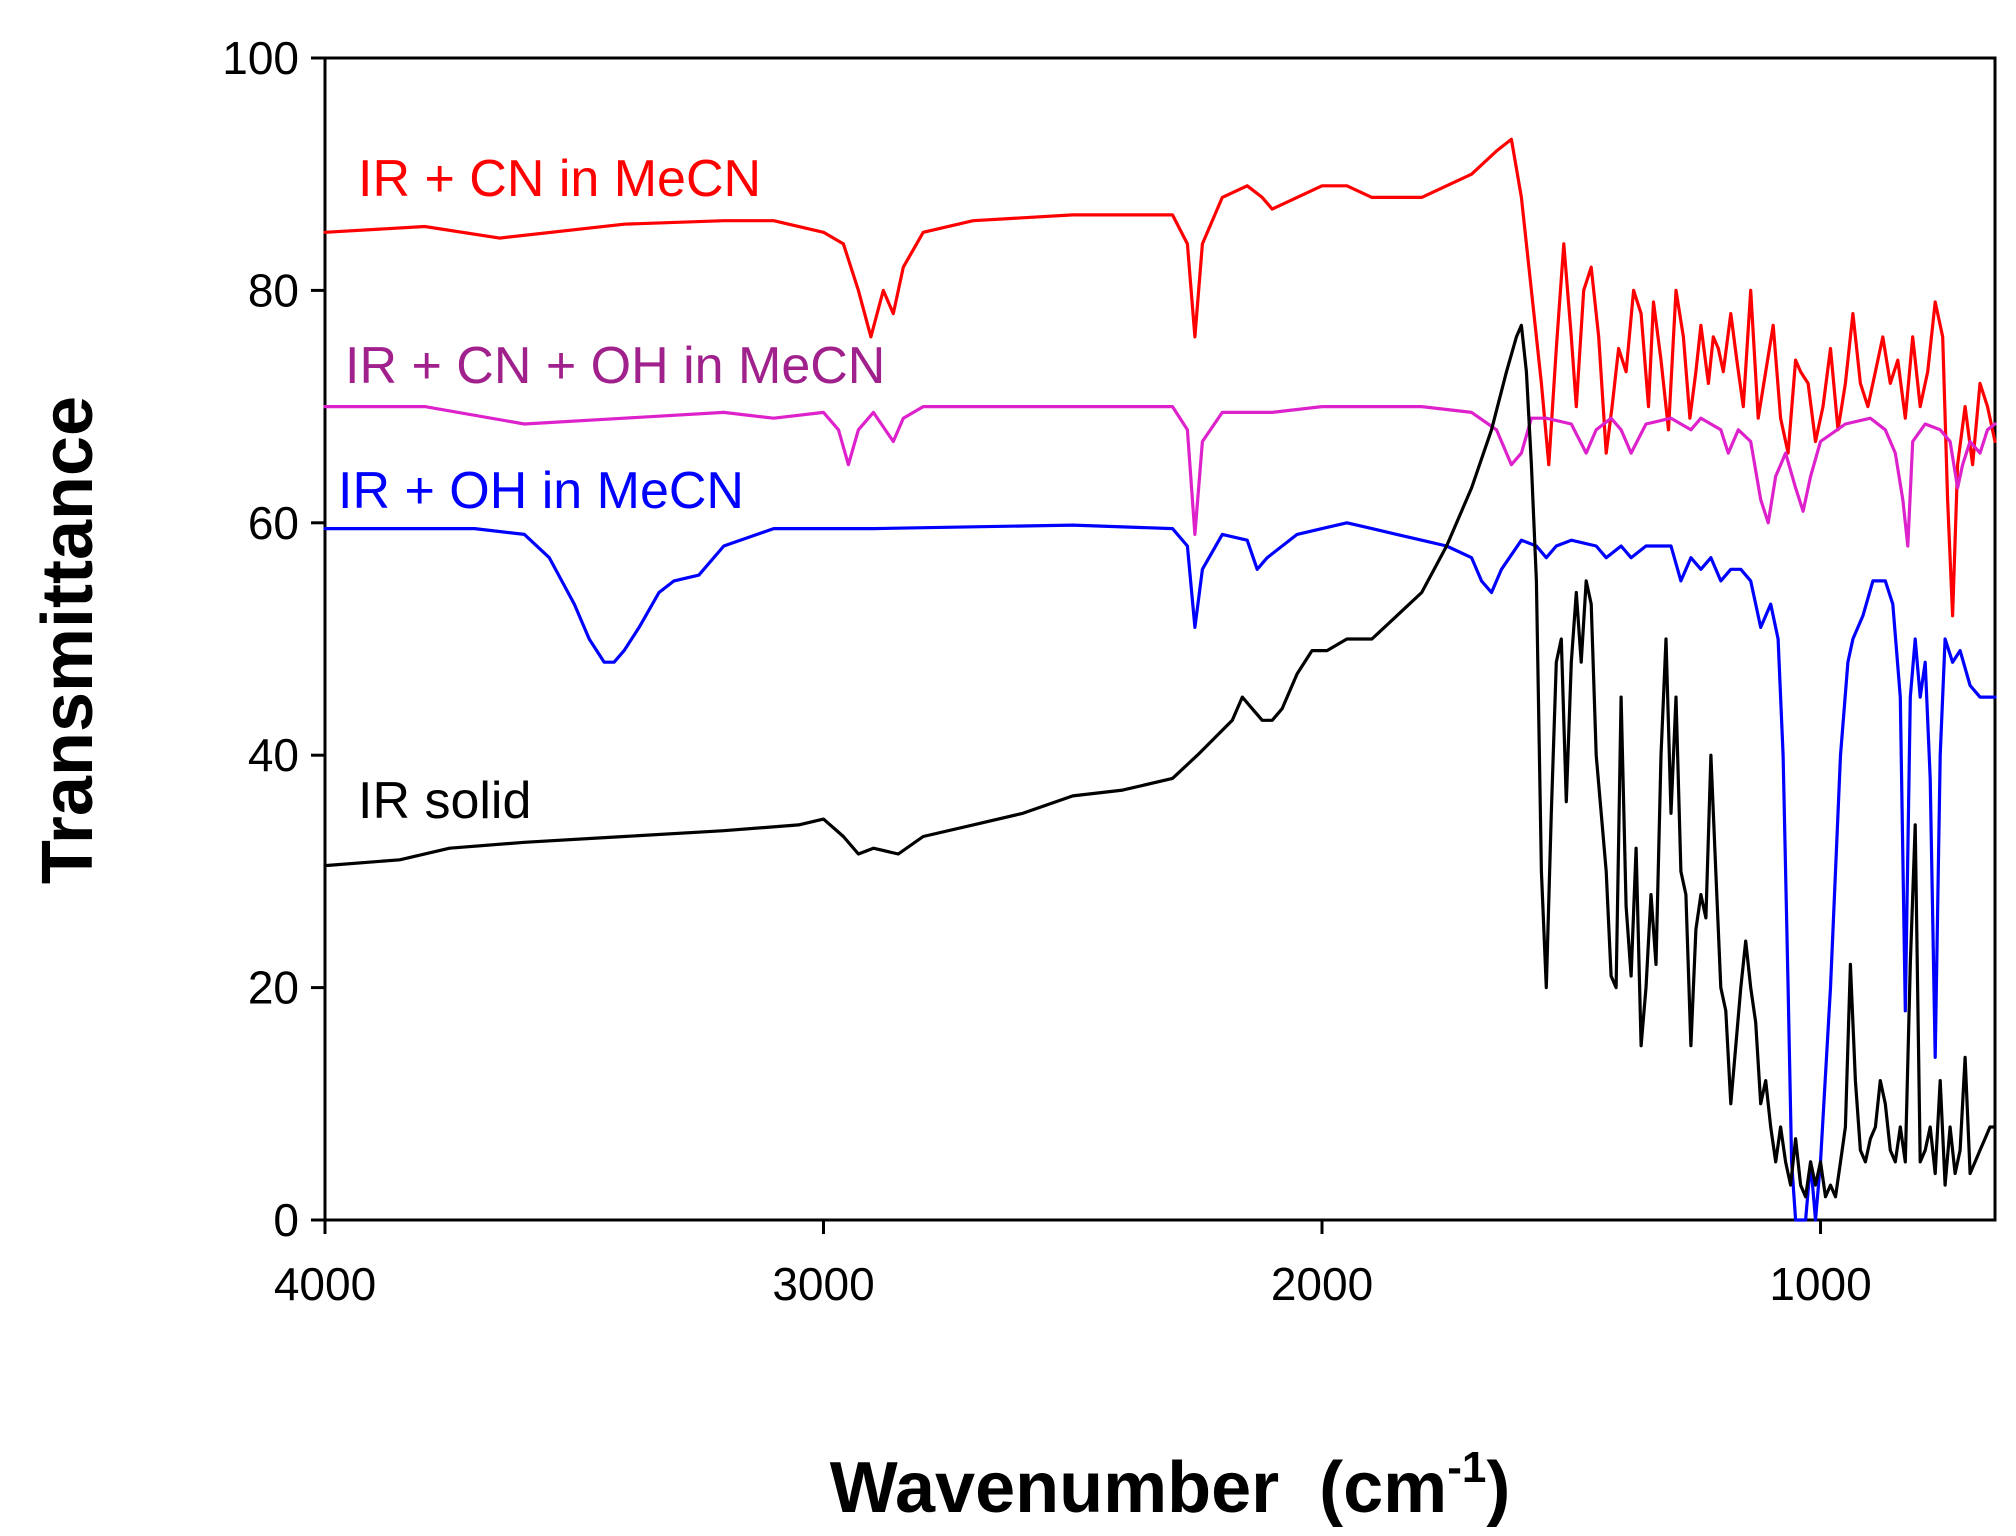 The width and height of the screenshot is (2016, 1536). Describe the element at coordinates (1383, 1488) in the screenshot. I see `x-axis-title-unit: (cm` at that location.